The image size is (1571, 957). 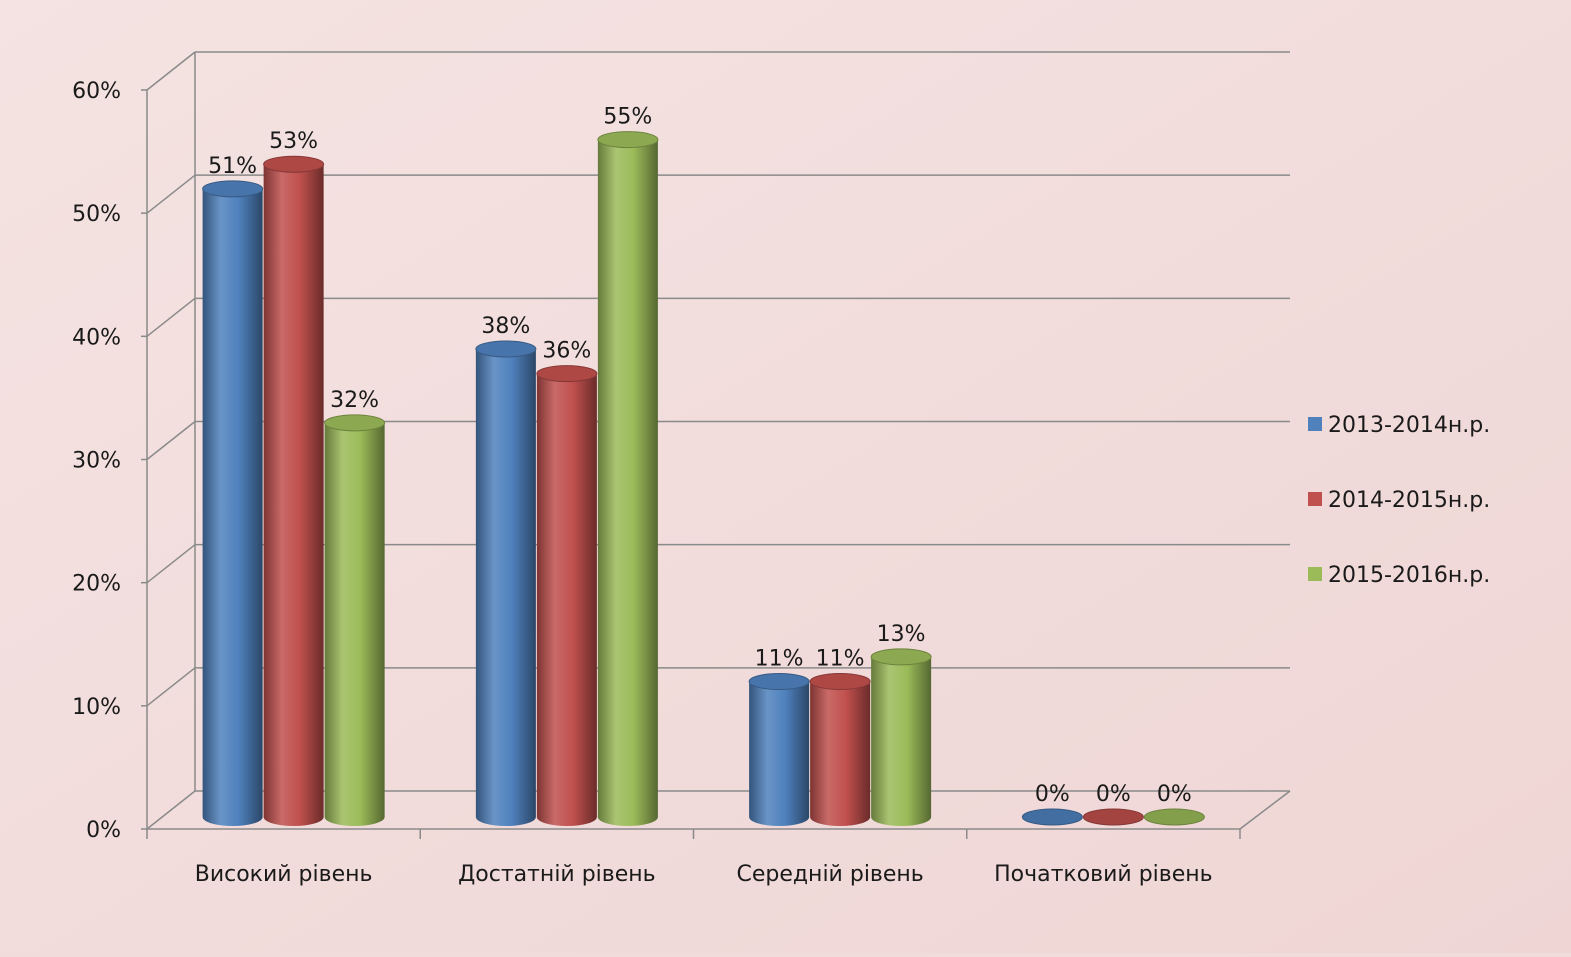 What do you see at coordinates (566, 351) in the screenshot?
I see `data-label: 36%` at bounding box center [566, 351].